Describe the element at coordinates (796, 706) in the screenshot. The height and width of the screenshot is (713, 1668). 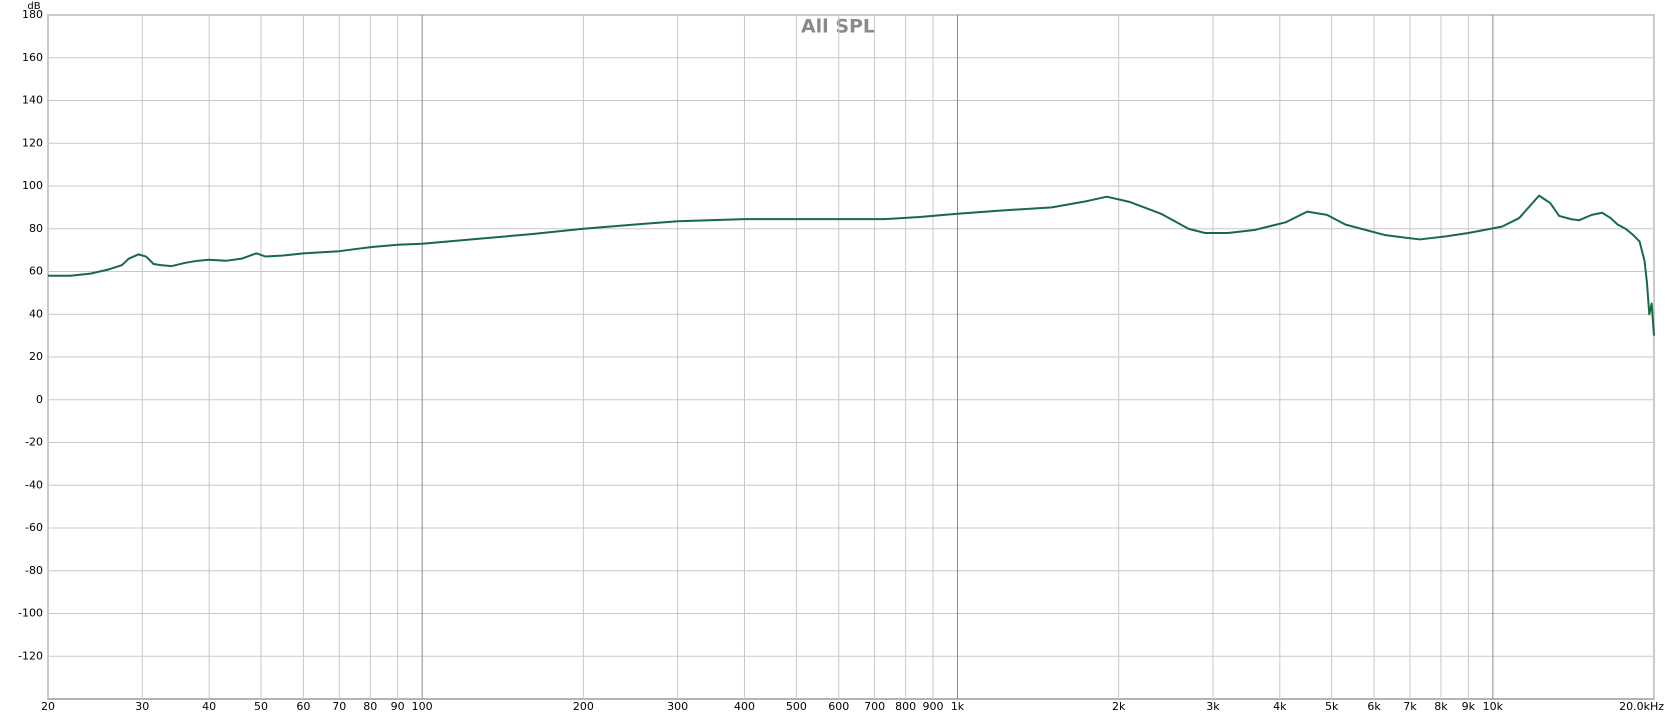
I see `x-tick-label: 500` at that location.